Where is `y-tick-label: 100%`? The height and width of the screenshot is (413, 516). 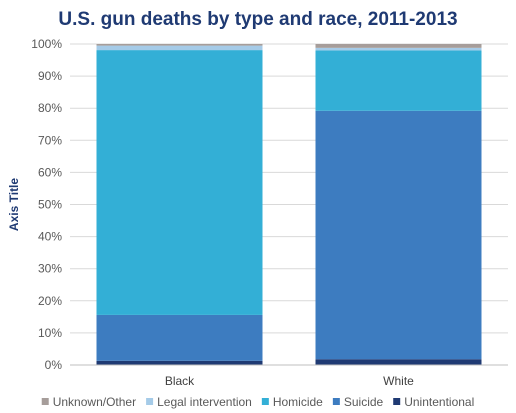 y-tick-label: 100% is located at coordinates (46, 44).